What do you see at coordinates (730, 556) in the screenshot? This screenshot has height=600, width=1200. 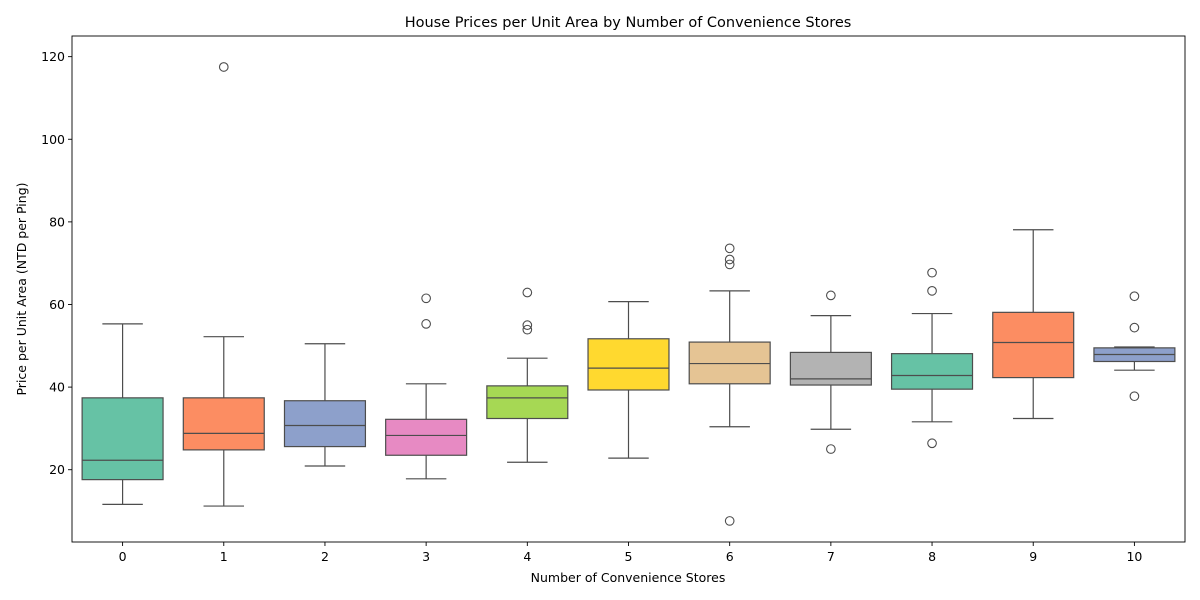 I see `x-tick-label: 6` at bounding box center [730, 556].